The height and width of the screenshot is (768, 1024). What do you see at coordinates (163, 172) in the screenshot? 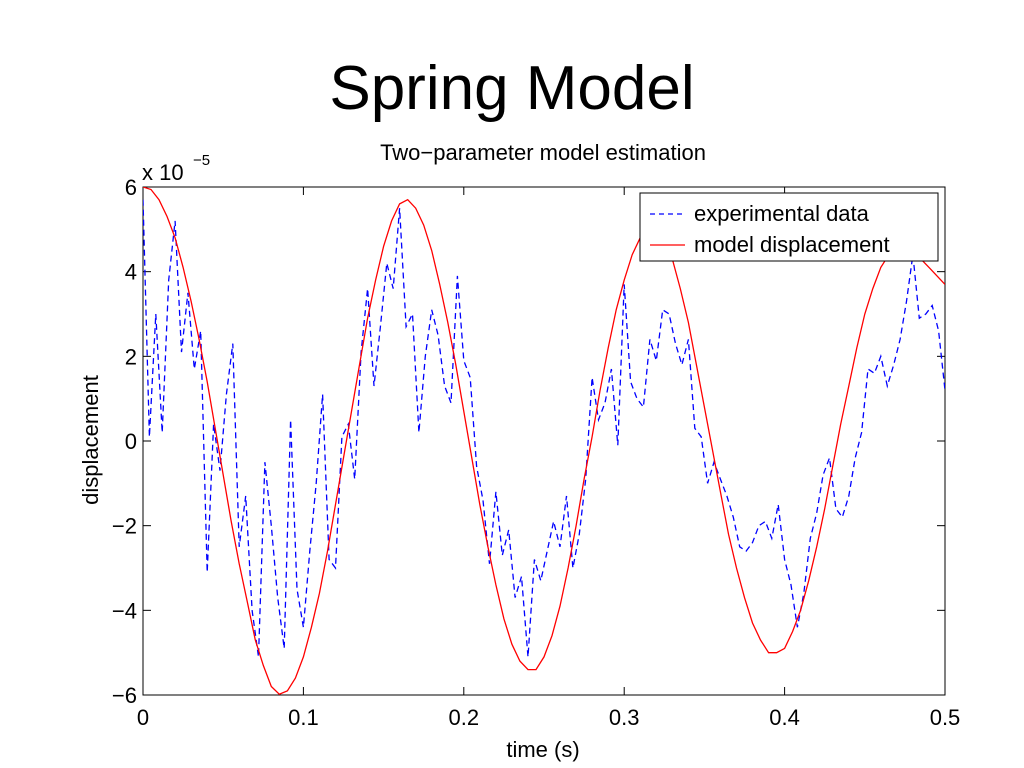
I see `y-multiplier-base: x 10` at bounding box center [163, 172].